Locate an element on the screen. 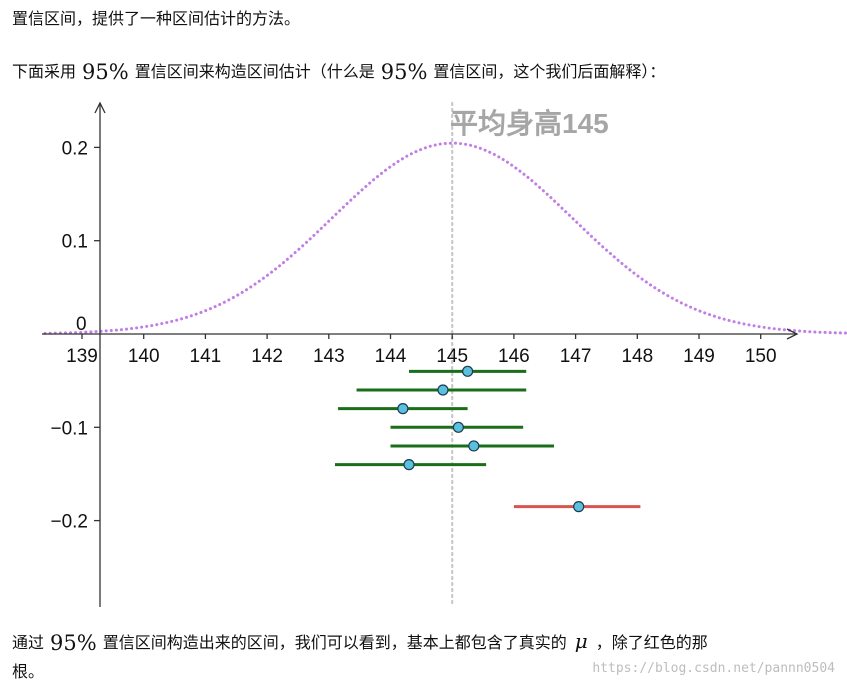 The image size is (847, 690). x-tick-labels: 139 140 141 142 143 144 145 146 147 148 149 150 is located at coordinates (421, 356).